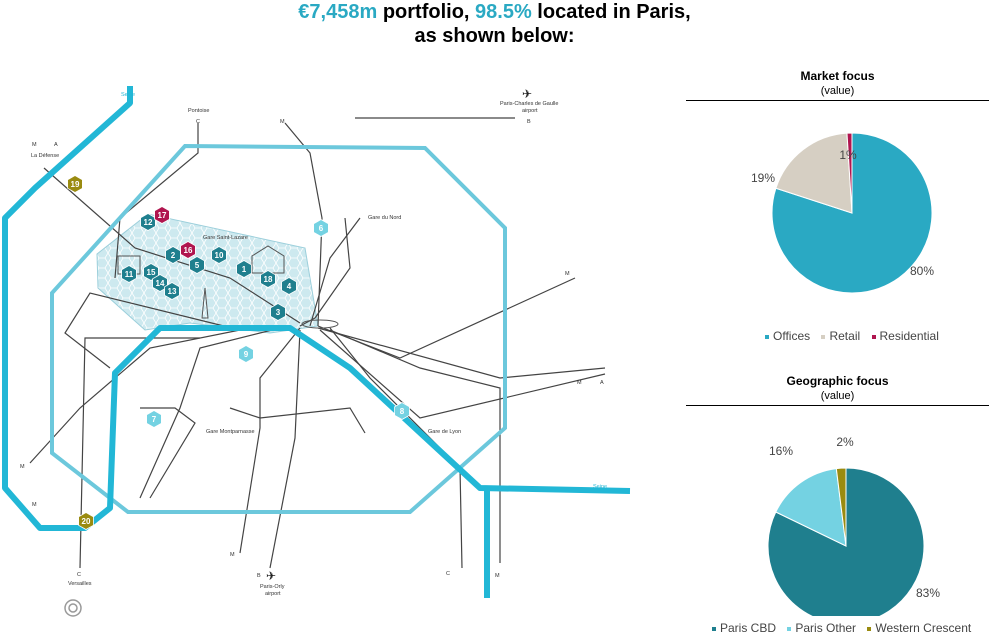  Describe the element at coordinates (198, 122) in the screenshot. I see `label-line-c-pontoise: C` at that location.